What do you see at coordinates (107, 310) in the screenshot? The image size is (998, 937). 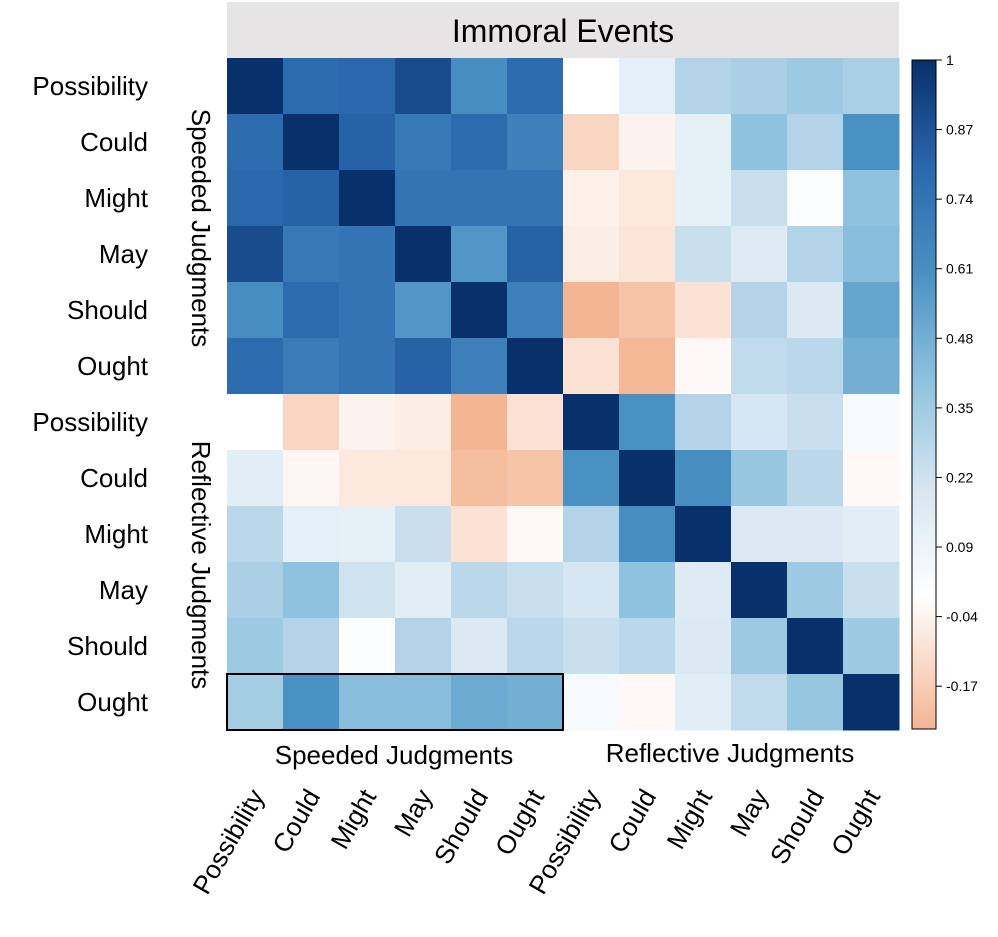 I see `row-label: Should` at bounding box center [107, 310].